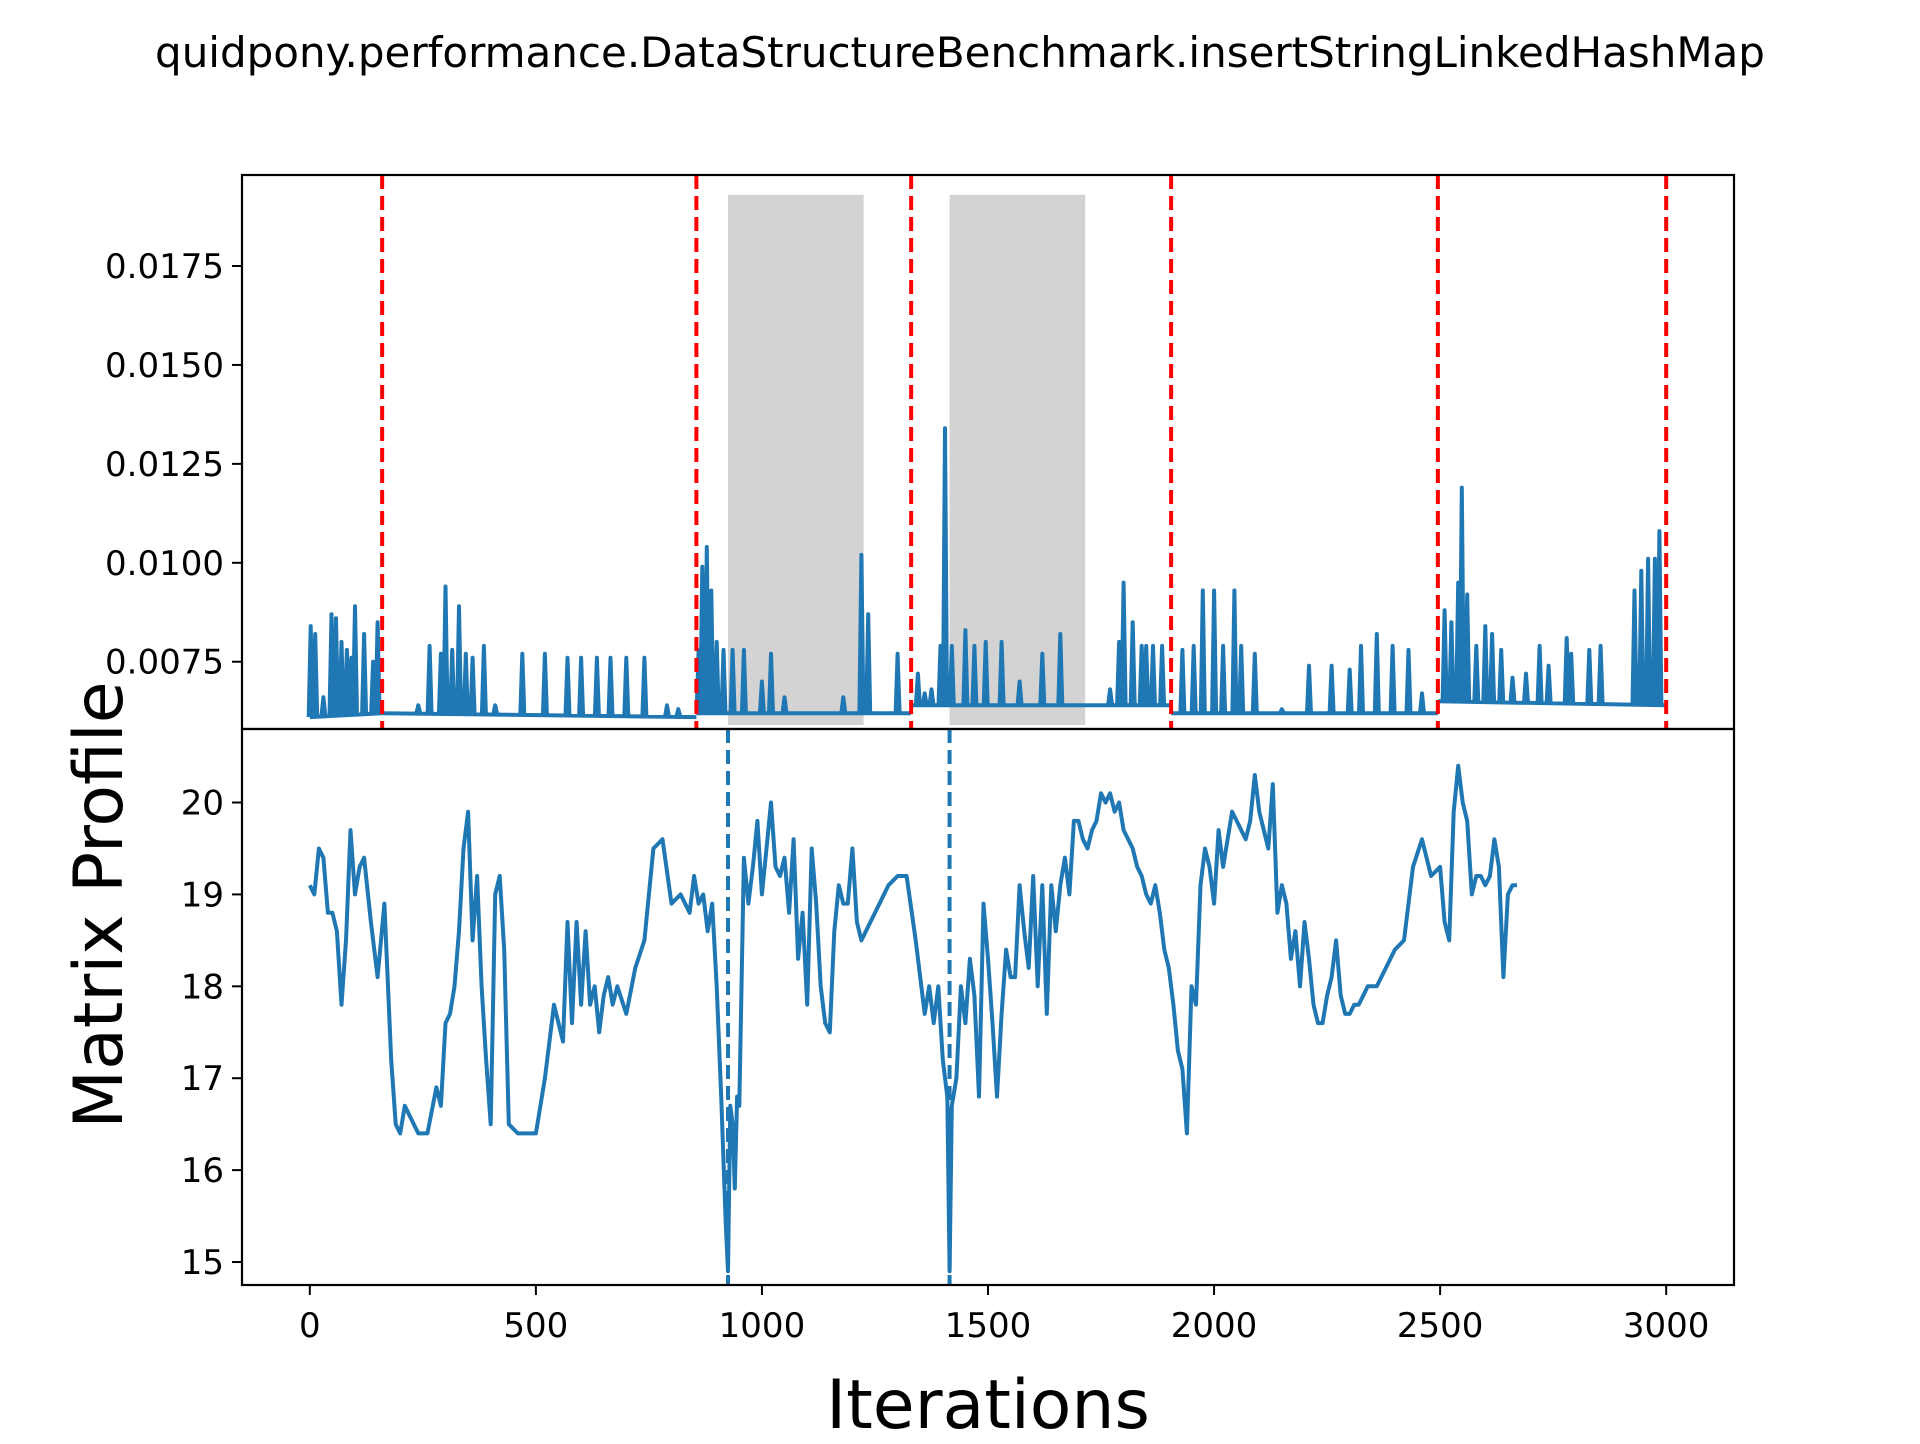 This screenshot has width=1920, height=1444. I want to click on panel1-ytick-label-1: 0.0075, so click(164, 663).